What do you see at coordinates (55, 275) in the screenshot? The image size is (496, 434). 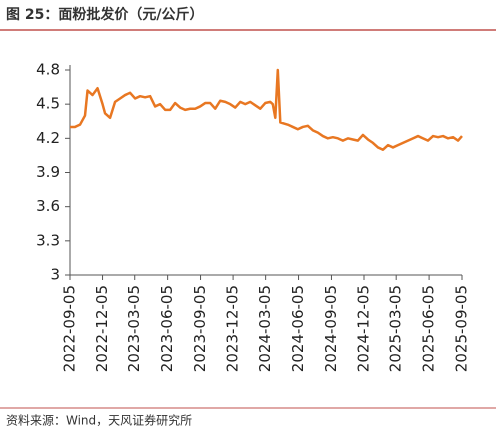 I see `y-tick-label: 3` at bounding box center [55, 275].